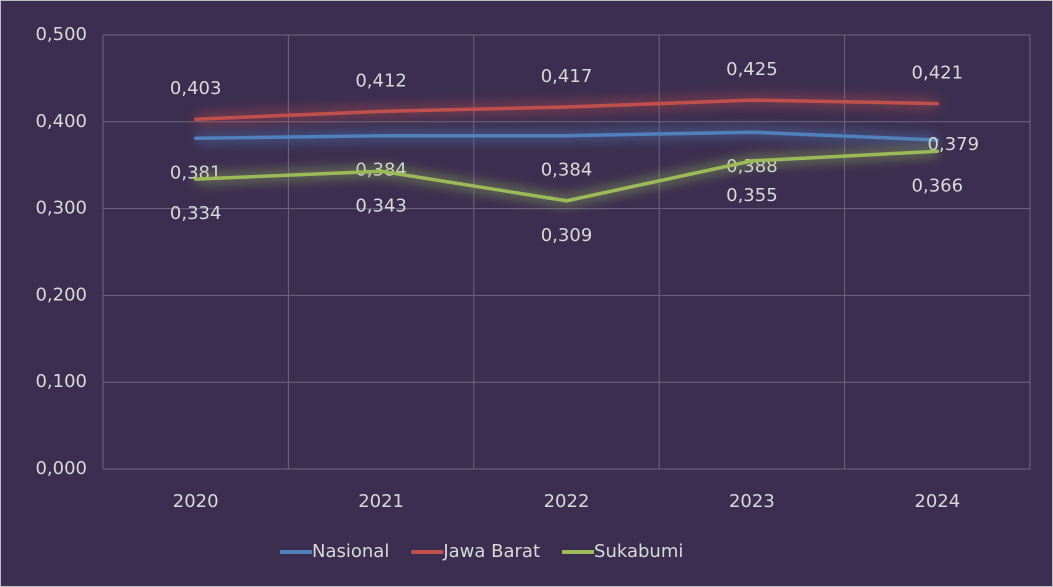  Describe the element at coordinates (61, 381) in the screenshot. I see `y-tick-label: 0,100` at that location.